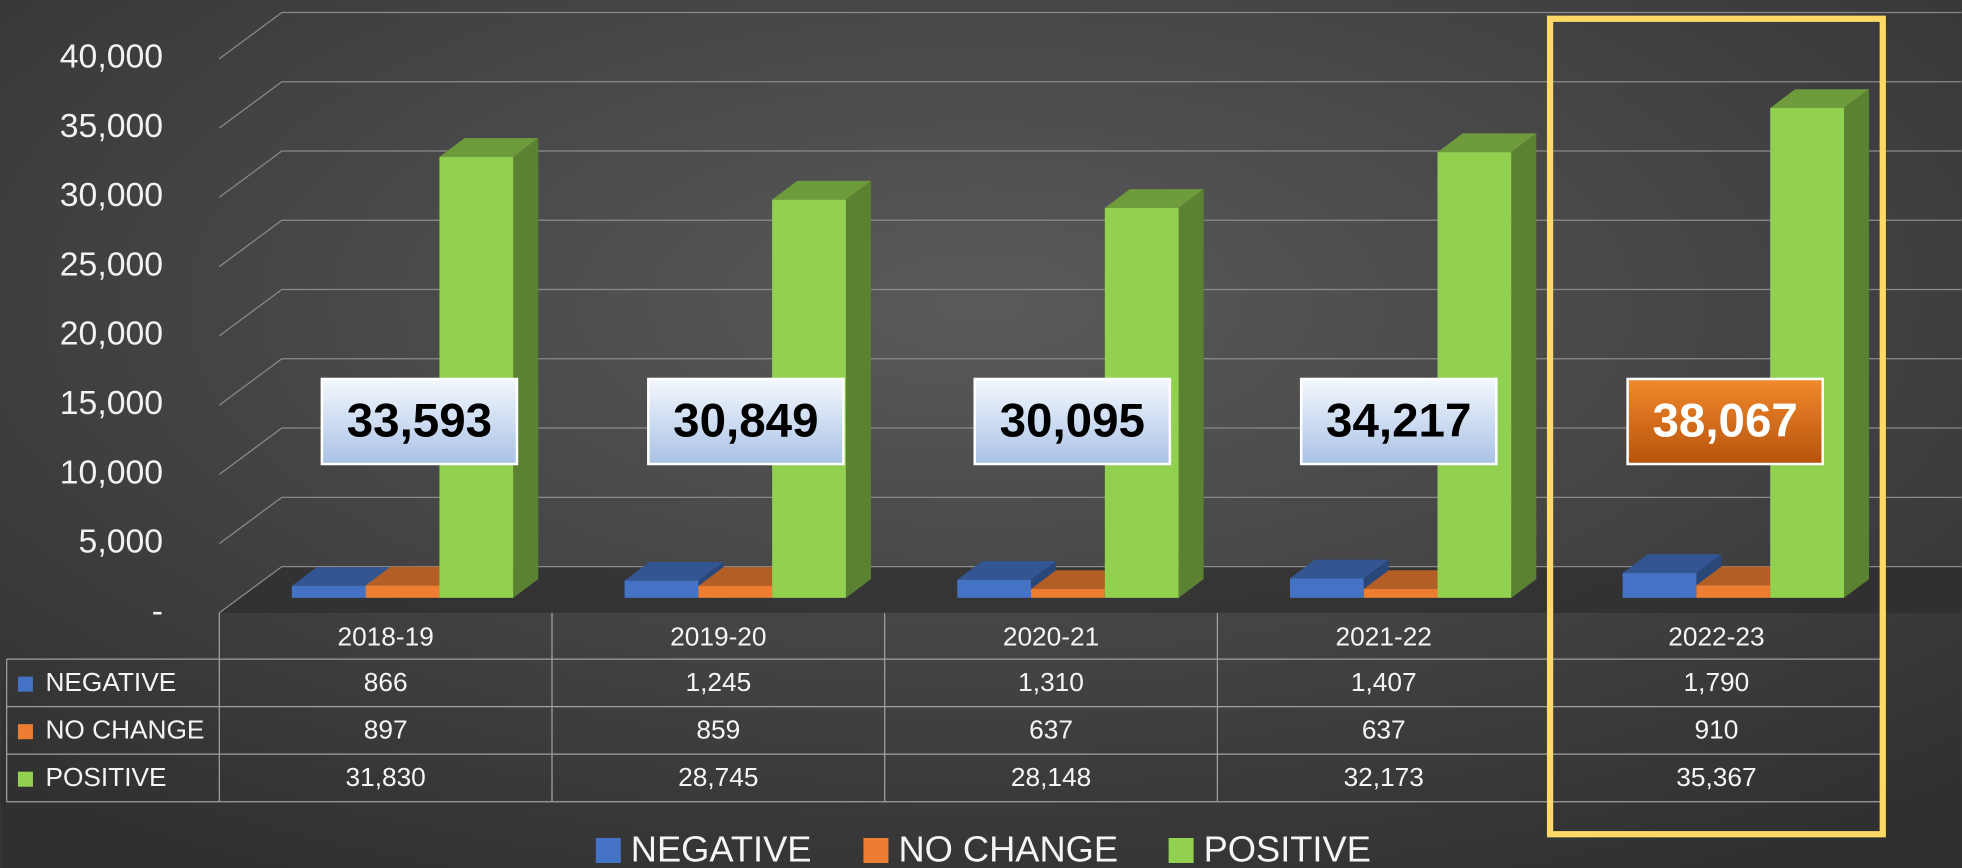 The height and width of the screenshot is (868, 1962). Describe the element at coordinates (1384, 682) in the screenshot. I see `table-value: 1,407` at that location.